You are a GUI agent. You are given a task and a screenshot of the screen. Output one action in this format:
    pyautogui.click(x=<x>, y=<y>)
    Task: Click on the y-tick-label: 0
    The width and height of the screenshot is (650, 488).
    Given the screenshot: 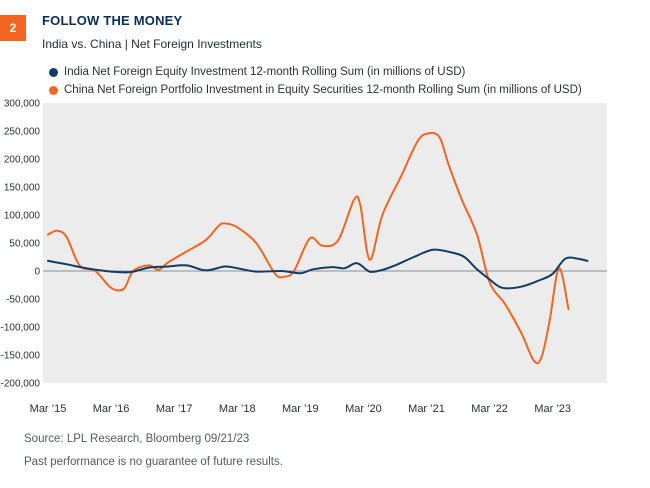 What is the action you would take?
    pyautogui.click(x=37, y=272)
    